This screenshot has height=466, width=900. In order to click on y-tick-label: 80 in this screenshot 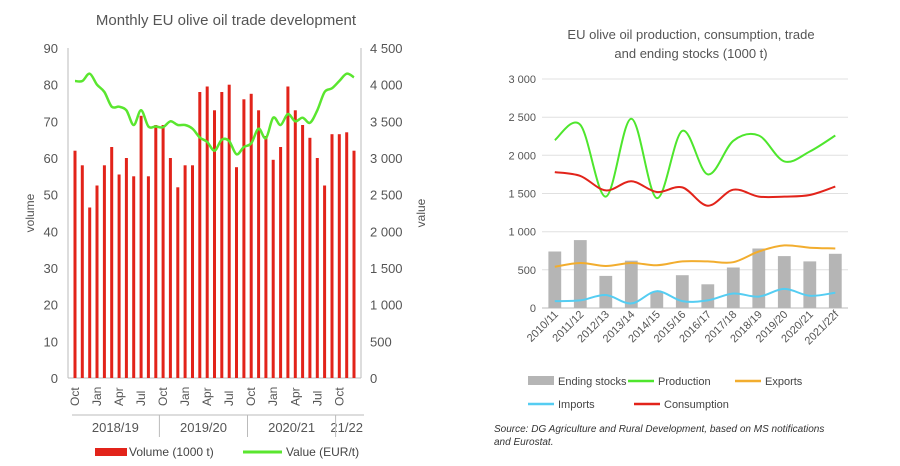, I will do `click(51, 85)`.